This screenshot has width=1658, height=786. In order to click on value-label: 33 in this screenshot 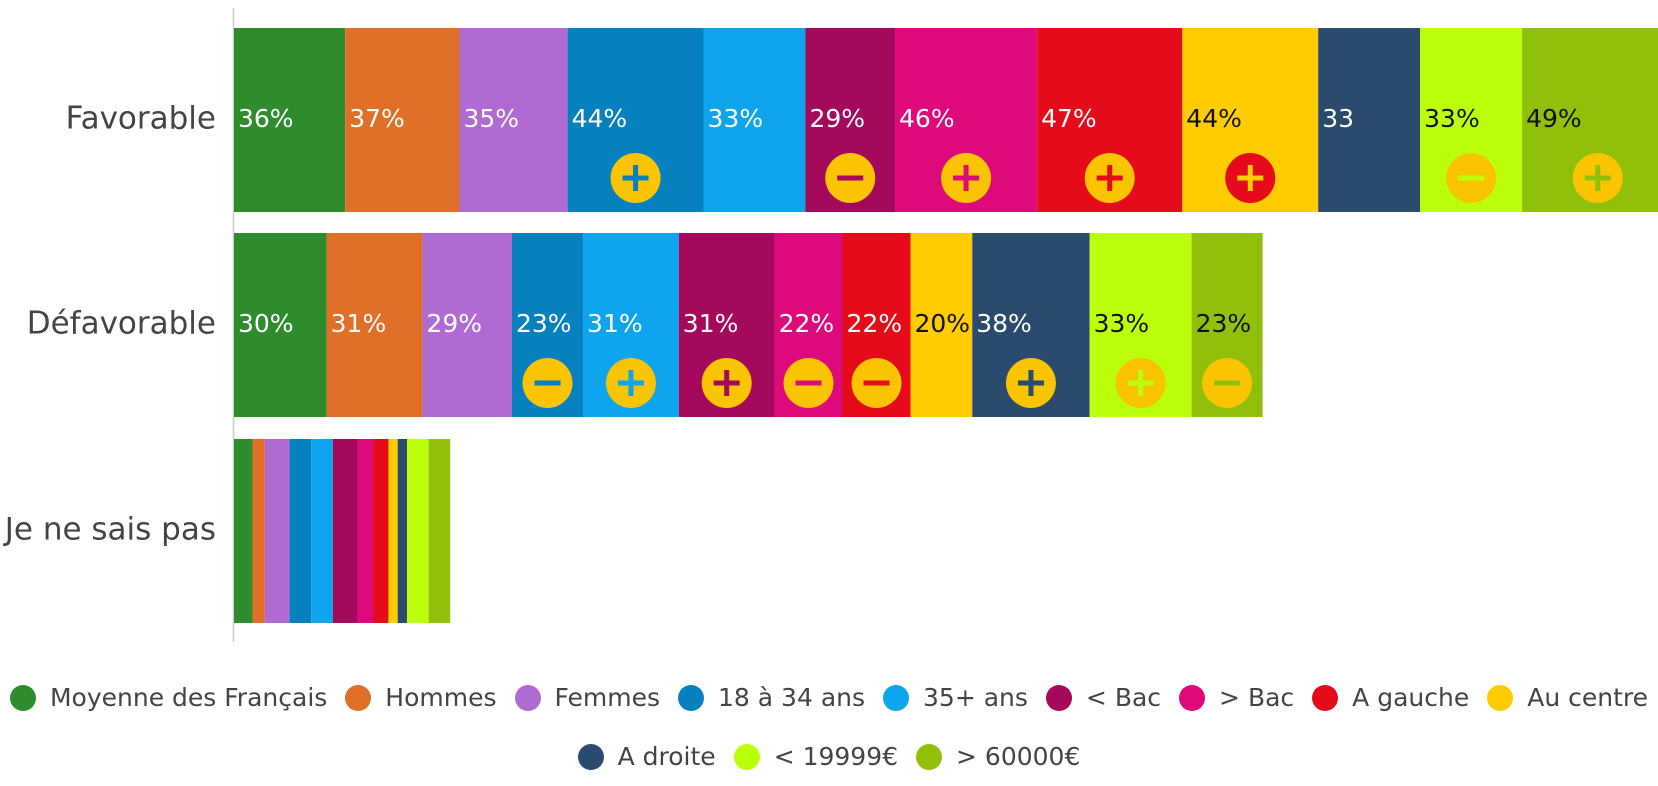, I will do `click(1338, 118)`.